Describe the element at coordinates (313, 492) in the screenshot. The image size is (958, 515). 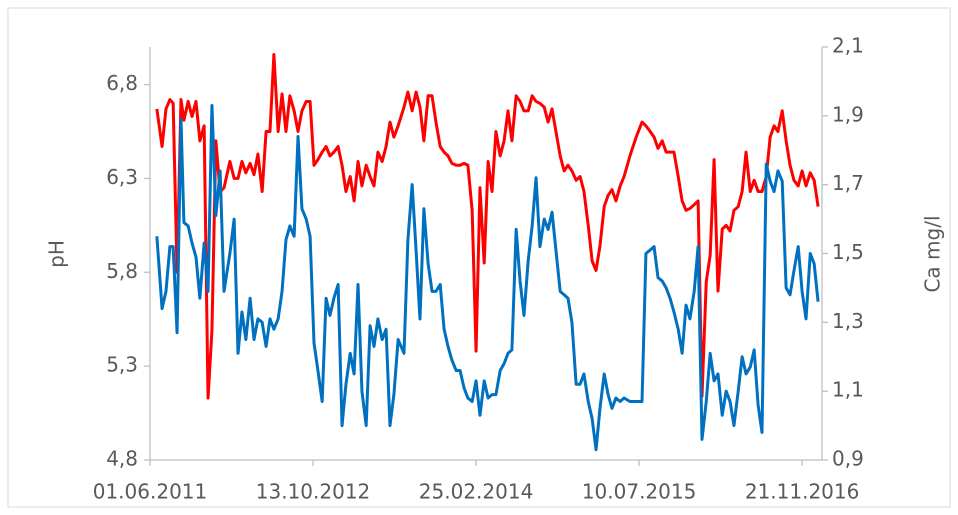
I see `x-tick-label: 13.10.2012` at that location.